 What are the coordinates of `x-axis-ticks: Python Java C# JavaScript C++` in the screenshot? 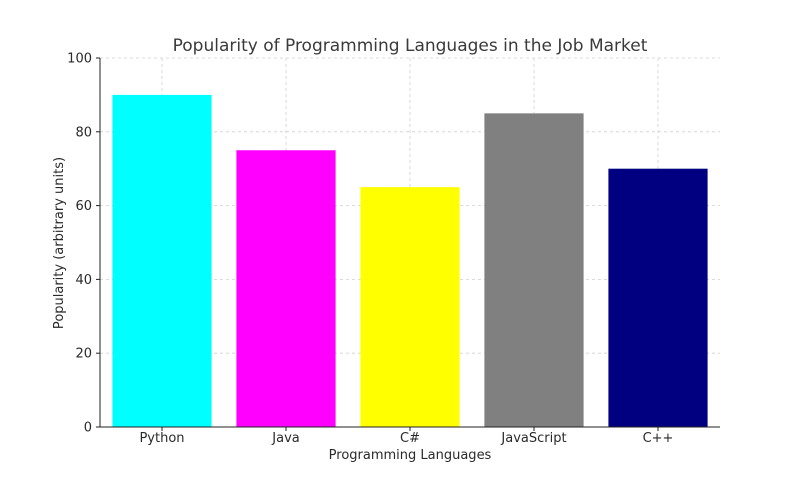 It's located at (406, 436).